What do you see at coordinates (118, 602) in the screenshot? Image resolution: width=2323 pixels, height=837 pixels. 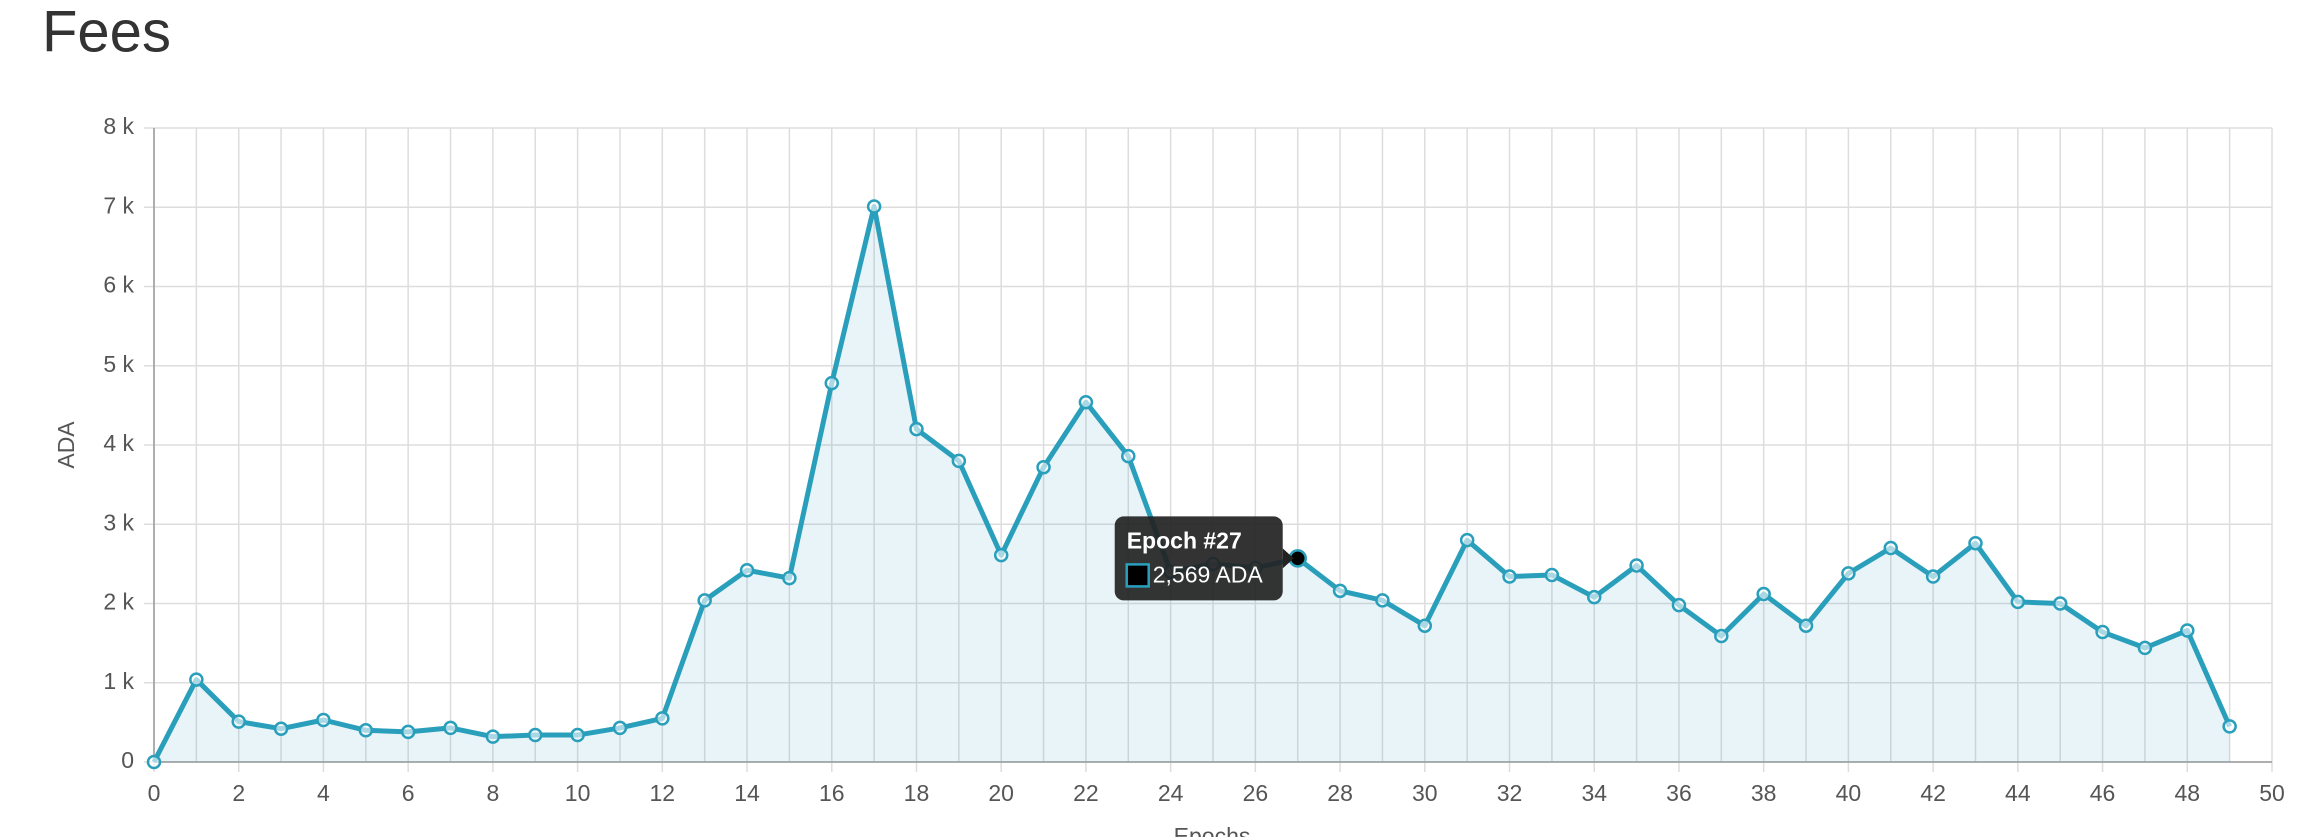 I see `y-tick-label: 2 k` at bounding box center [118, 602].